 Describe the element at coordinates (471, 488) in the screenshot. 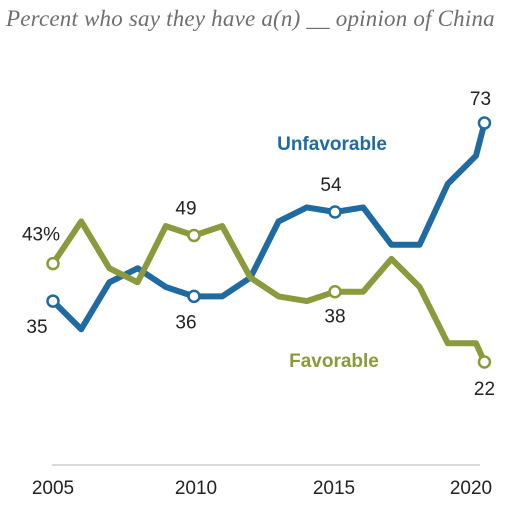

I see `x-tick-label: 2020` at that location.